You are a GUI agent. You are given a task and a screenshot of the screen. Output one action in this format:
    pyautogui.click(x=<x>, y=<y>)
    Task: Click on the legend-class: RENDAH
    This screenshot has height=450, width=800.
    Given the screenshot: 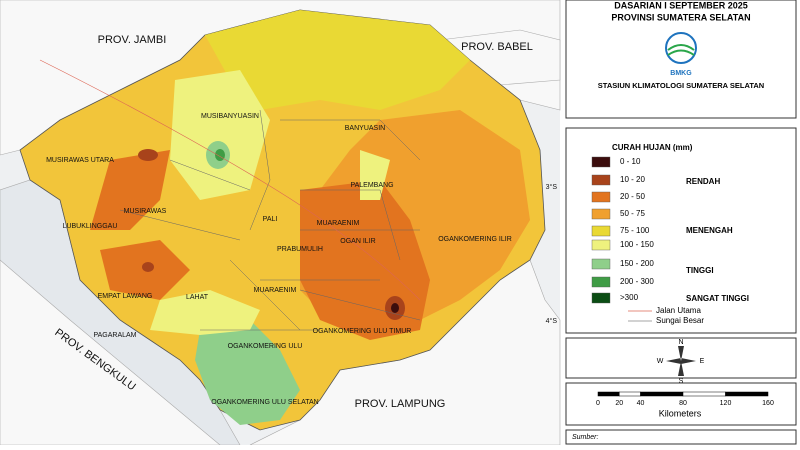 What is the action you would take?
    pyautogui.click(x=703, y=181)
    